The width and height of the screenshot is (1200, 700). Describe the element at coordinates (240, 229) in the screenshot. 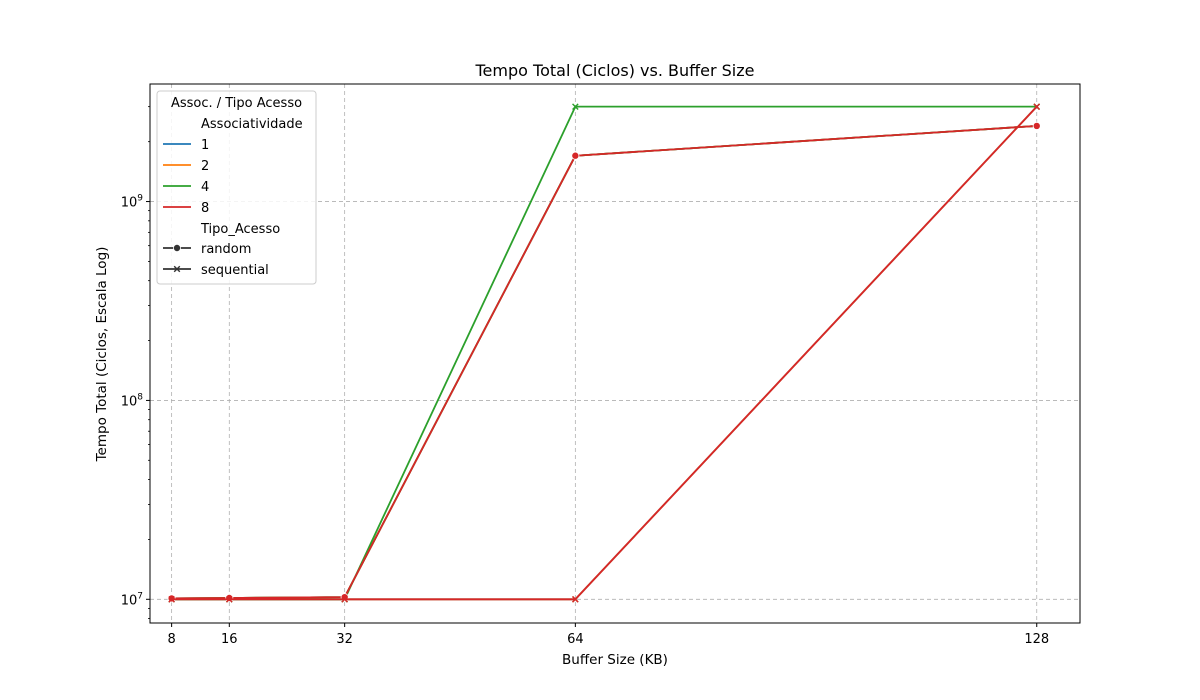

I see `legend-style-title: Tipo_Acesso` at that location.